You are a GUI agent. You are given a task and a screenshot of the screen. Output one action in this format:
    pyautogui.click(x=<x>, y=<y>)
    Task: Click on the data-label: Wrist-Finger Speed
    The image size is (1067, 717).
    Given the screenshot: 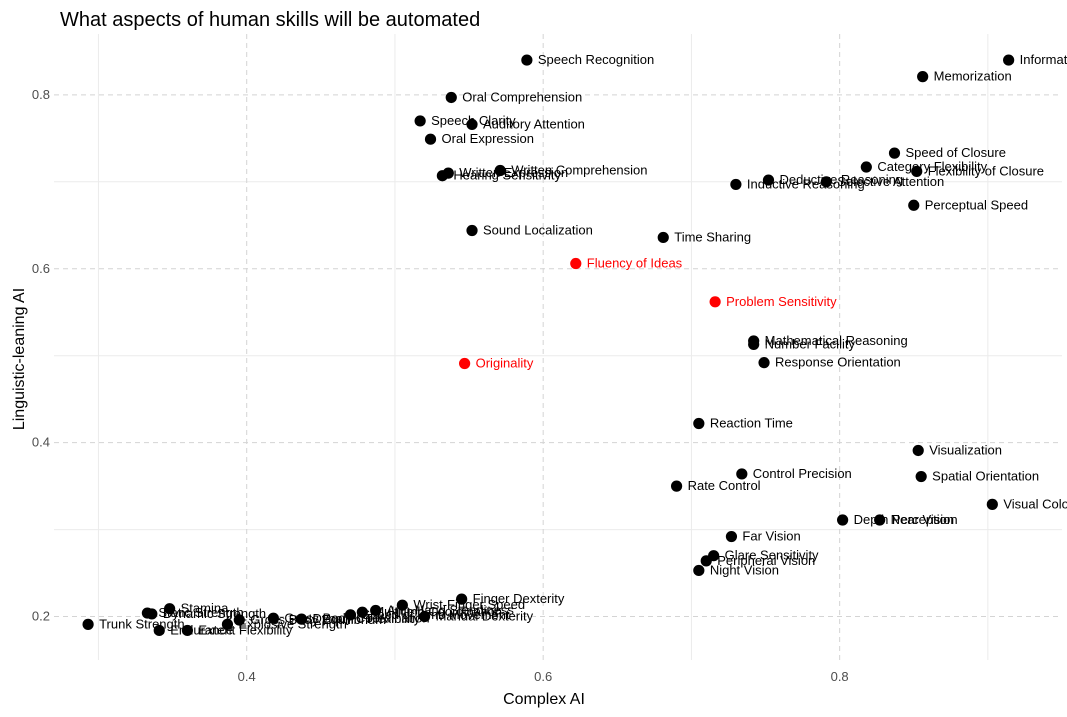 What is the action you would take?
    pyautogui.click(x=469, y=604)
    